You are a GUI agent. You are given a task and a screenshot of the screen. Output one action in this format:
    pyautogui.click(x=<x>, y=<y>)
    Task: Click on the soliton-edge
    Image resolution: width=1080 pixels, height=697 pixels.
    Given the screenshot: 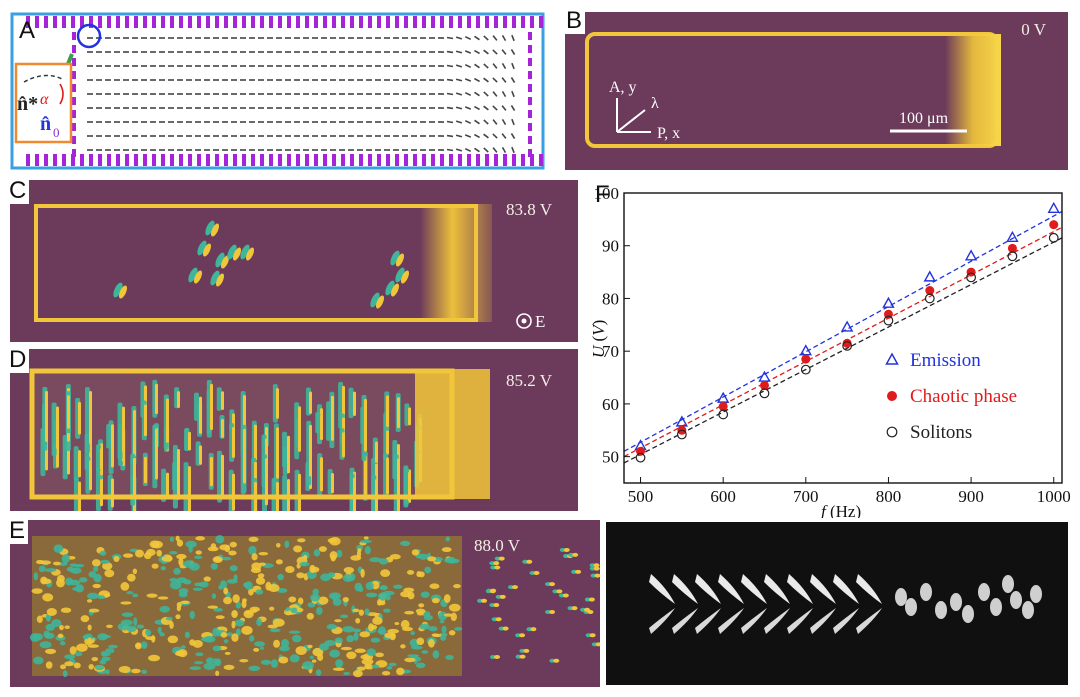 What is the action you would take?
    pyautogui.click(x=207, y=250)
    